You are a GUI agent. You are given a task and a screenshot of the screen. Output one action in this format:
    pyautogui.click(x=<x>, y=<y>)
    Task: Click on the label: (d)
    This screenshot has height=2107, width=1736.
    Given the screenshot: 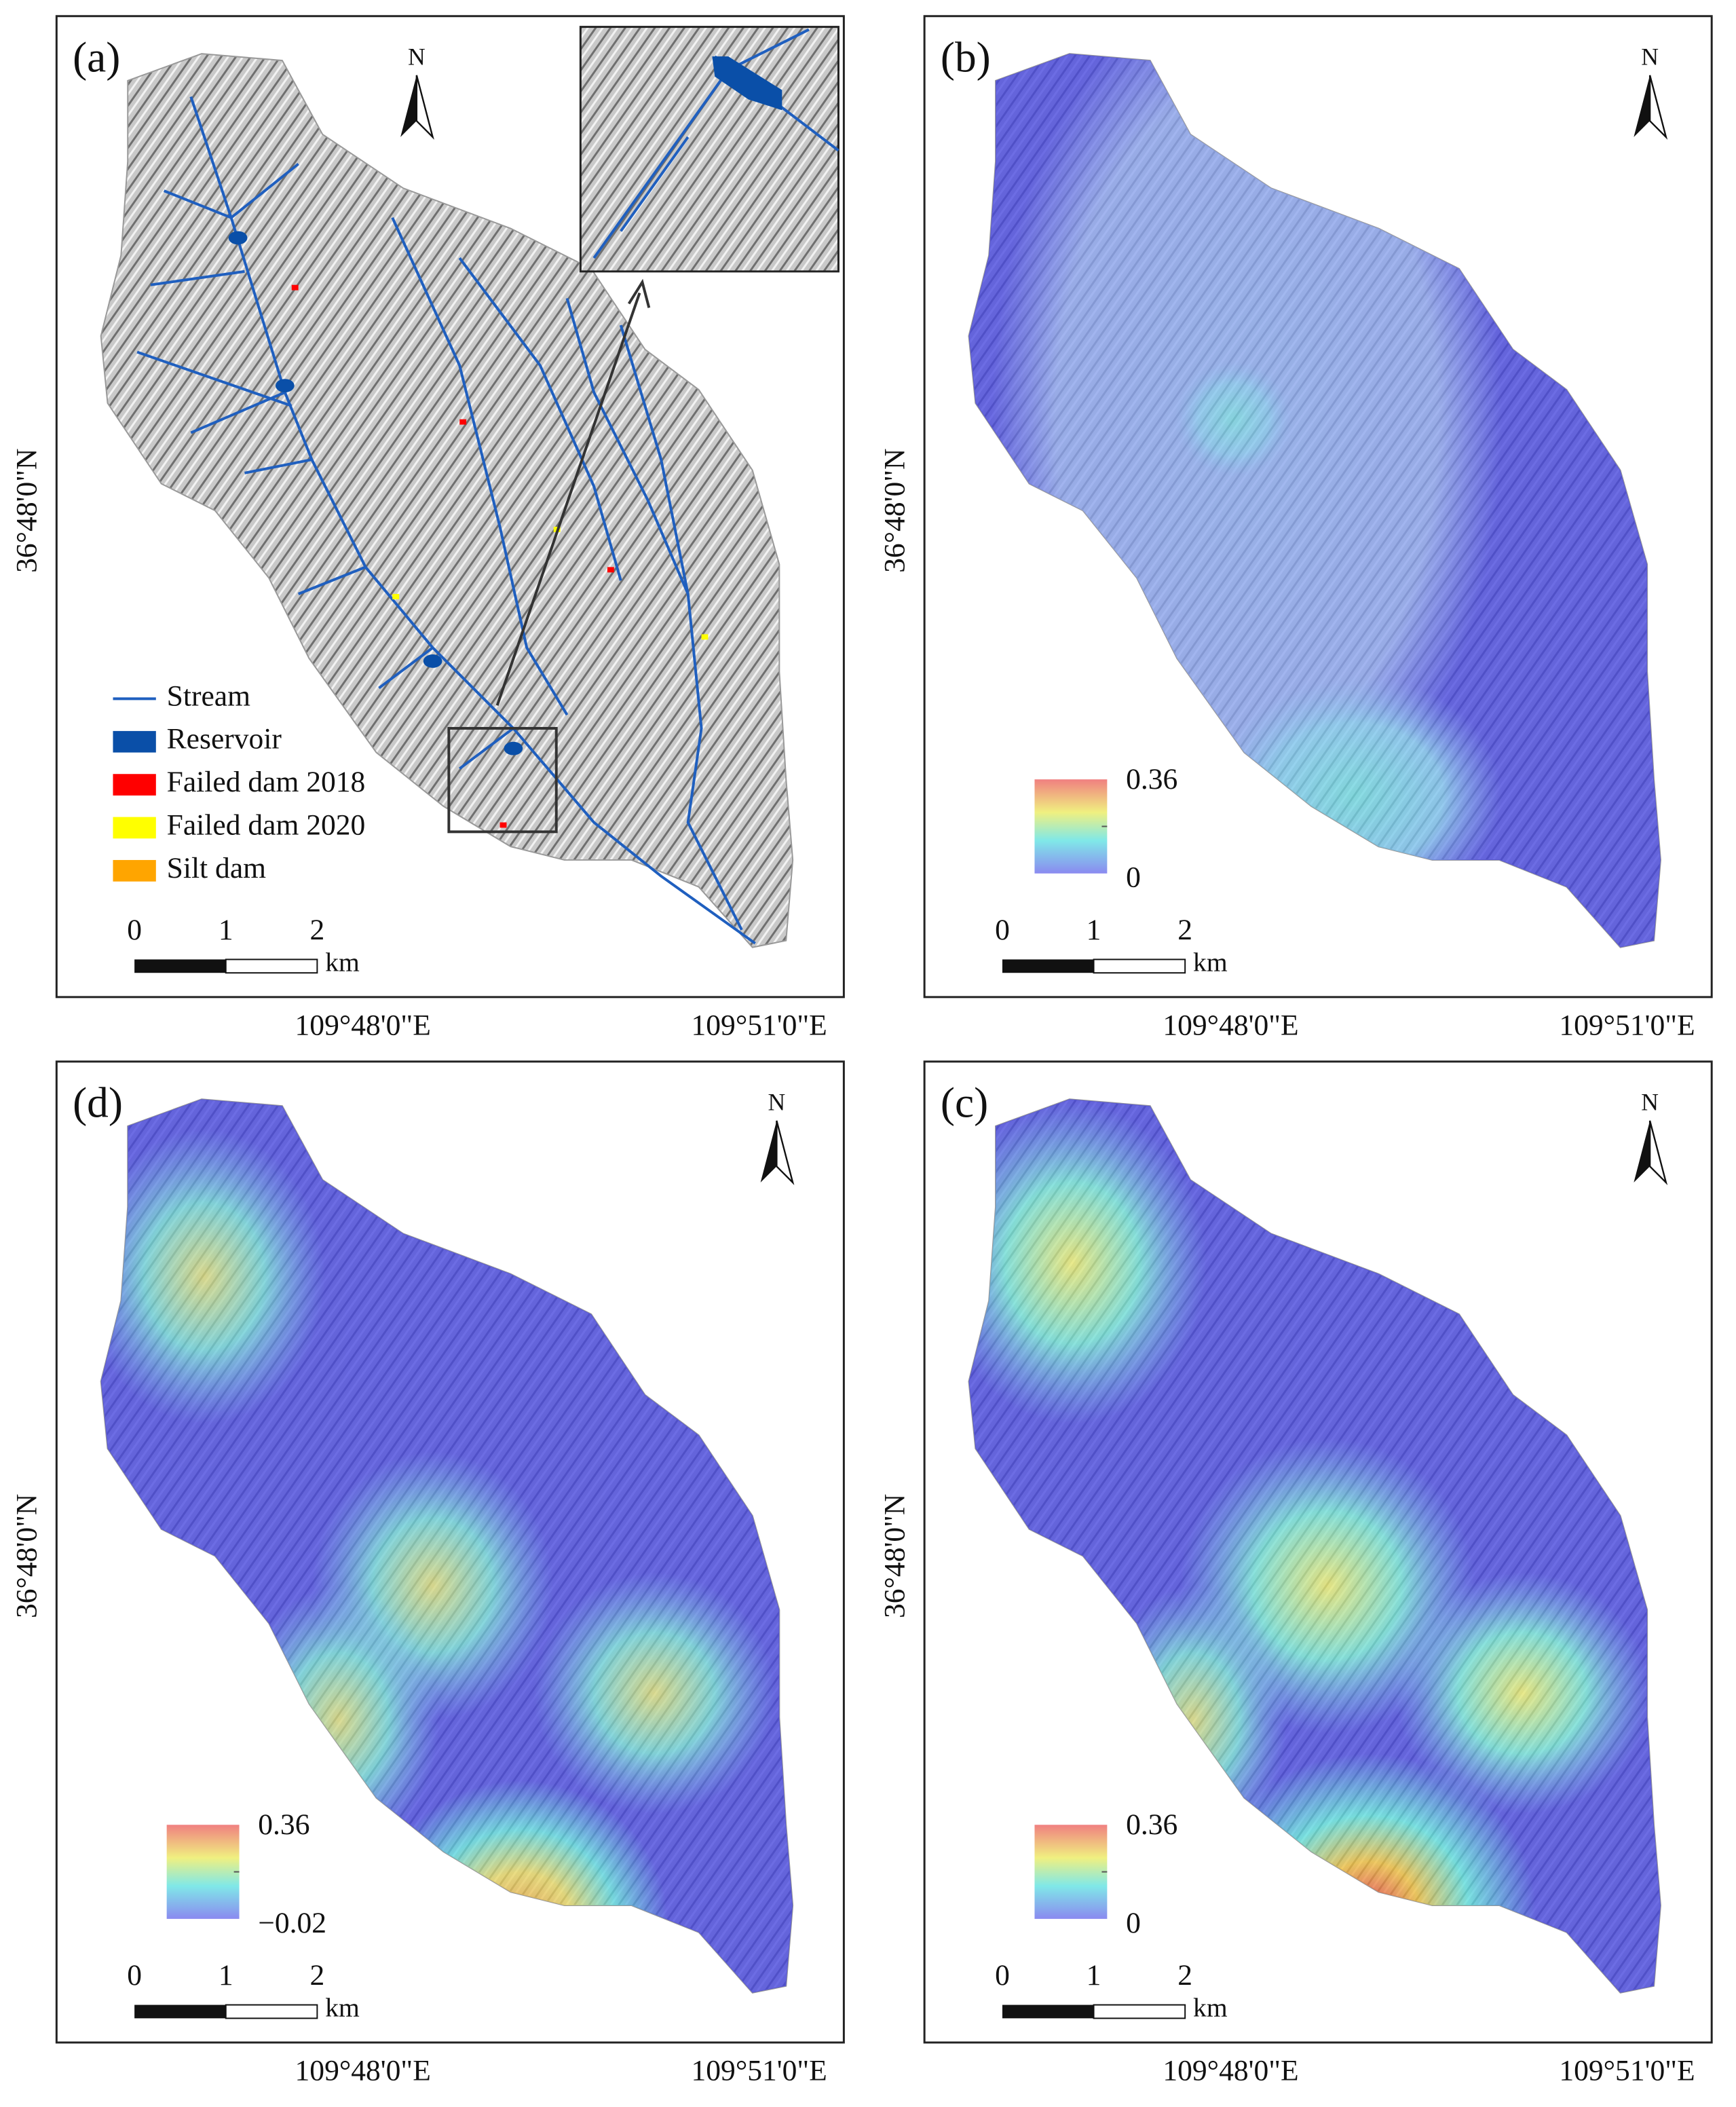 What is the action you would take?
    pyautogui.click(x=98, y=1103)
    